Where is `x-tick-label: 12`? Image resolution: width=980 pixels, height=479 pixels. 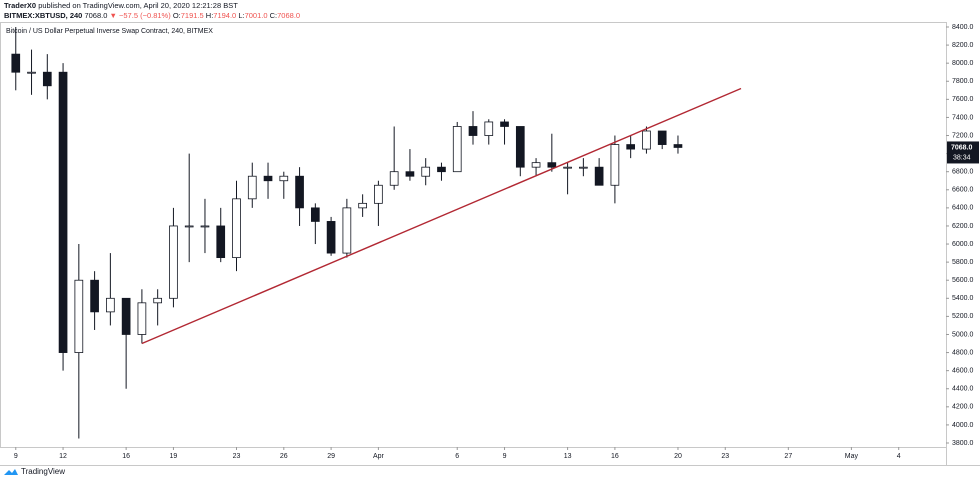 x-tick-label: 12 is located at coordinates (63, 456).